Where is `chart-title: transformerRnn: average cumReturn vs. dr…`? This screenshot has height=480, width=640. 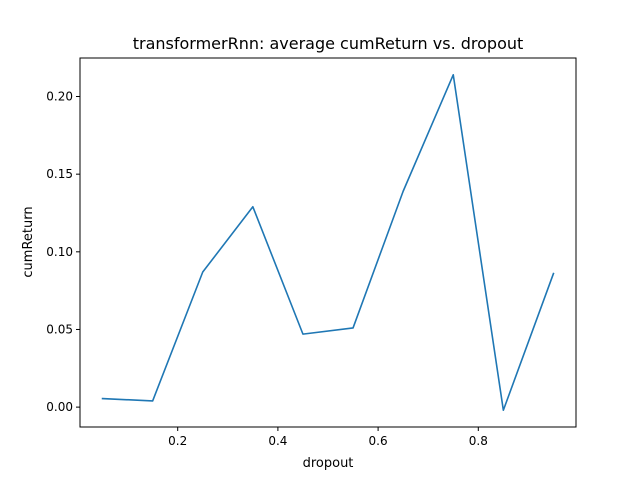 chart-title: transformerRnn: average cumReturn vs. dr… is located at coordinates (328, 43).